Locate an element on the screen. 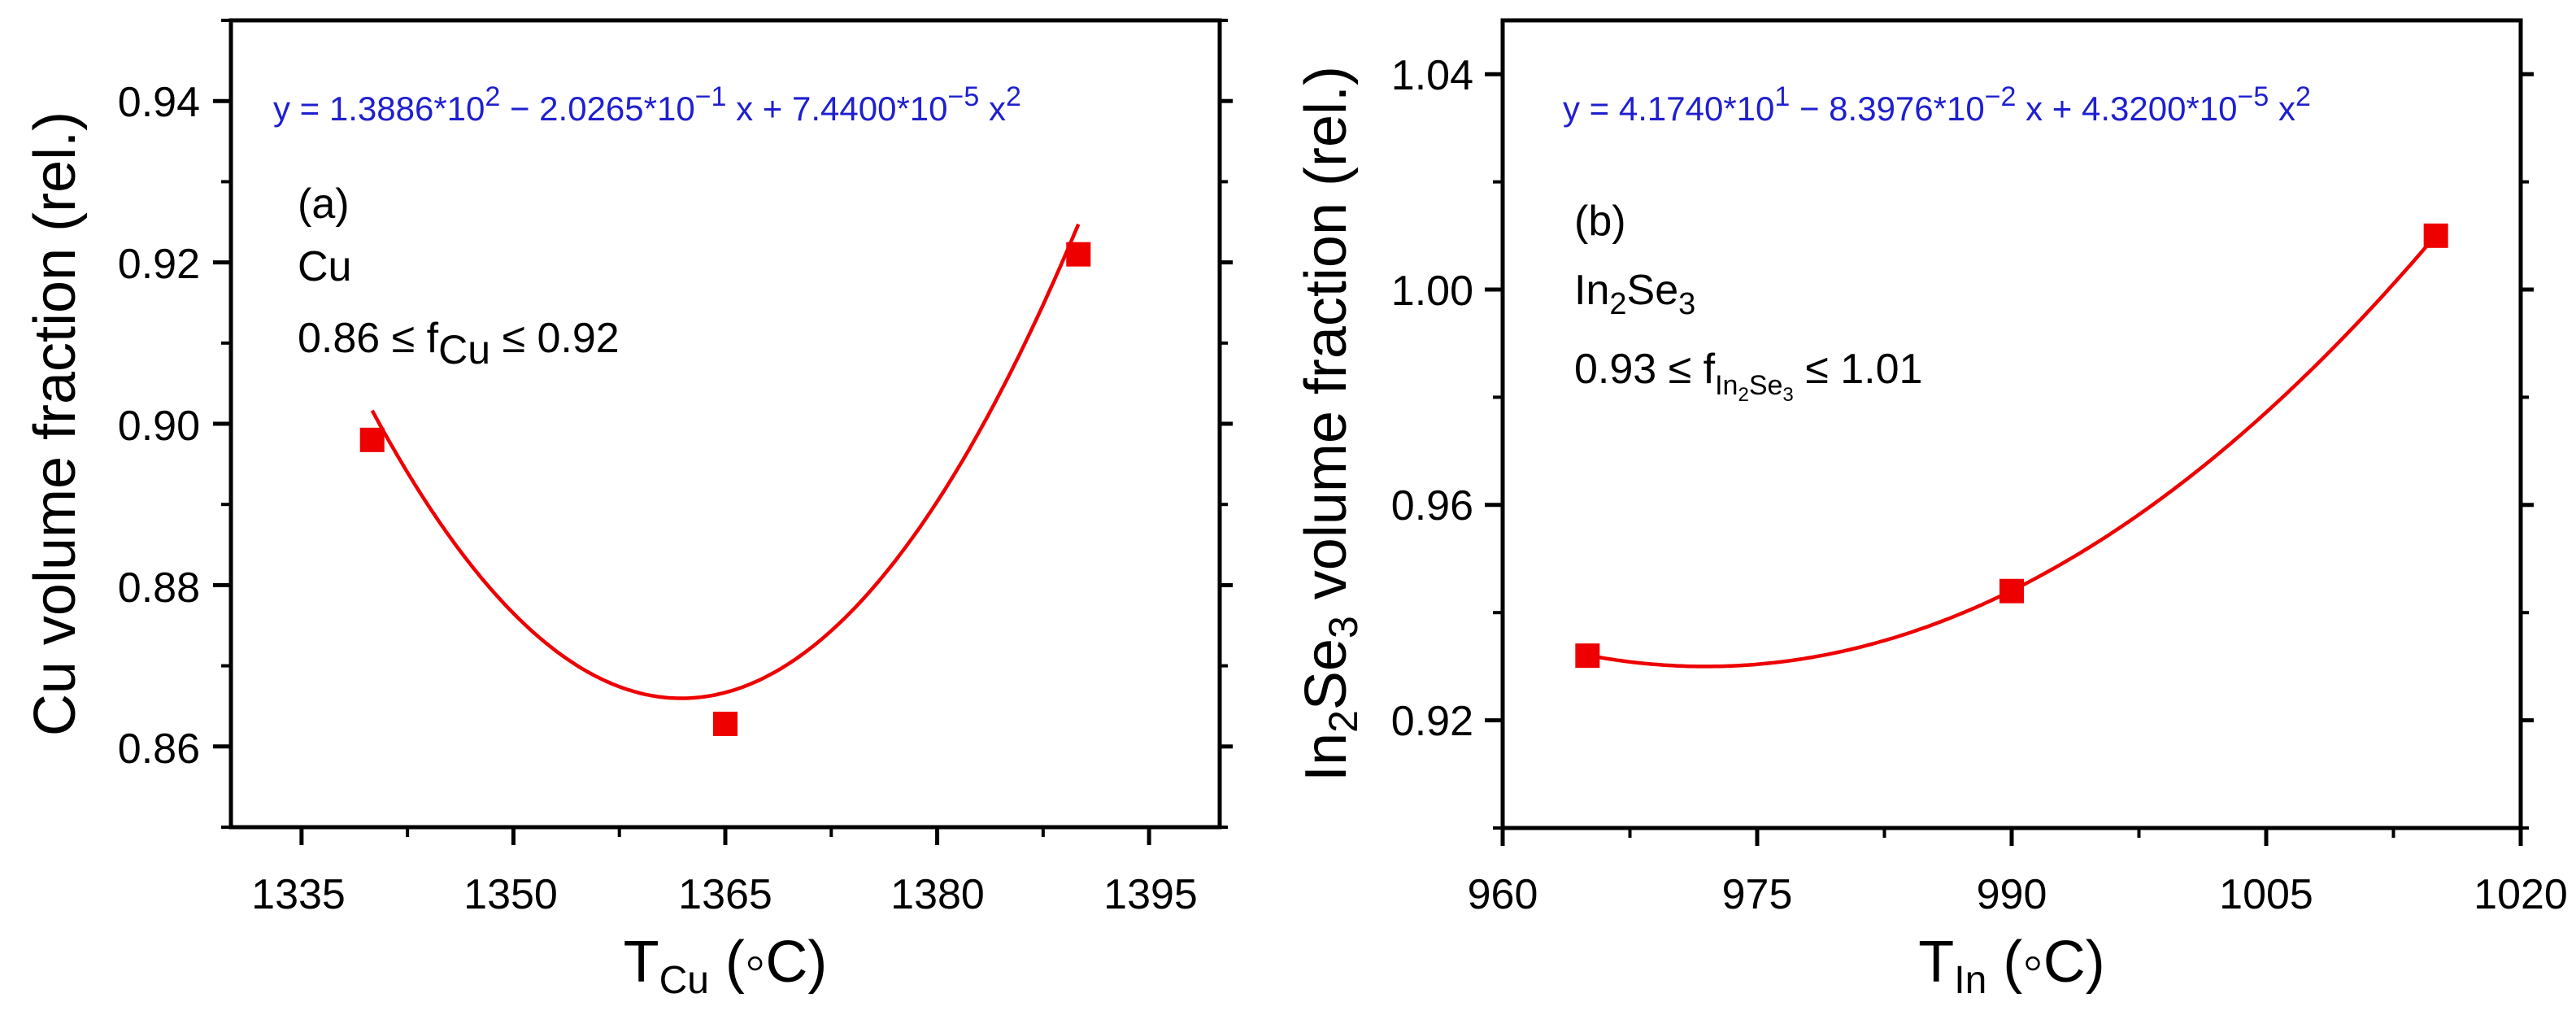 Image resolution: width=2576 pixels, height=1024 pixels. x-tick-labels: 1335 1350 1365 1380 1395 is located at coordinates (725, 894).